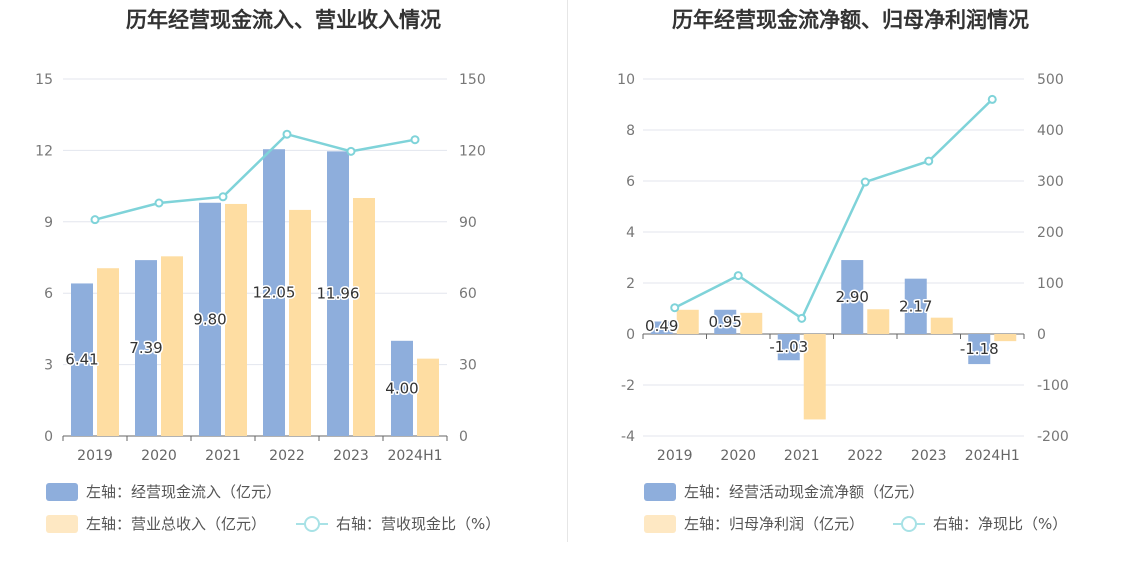 This screenshot has height=582, width=1134. What do you see at coordinates (850, 20) in the screenshot?
I see `chart-title: 历年经营现金流净额、归母净利润情况` at bounding box center [850, 20].